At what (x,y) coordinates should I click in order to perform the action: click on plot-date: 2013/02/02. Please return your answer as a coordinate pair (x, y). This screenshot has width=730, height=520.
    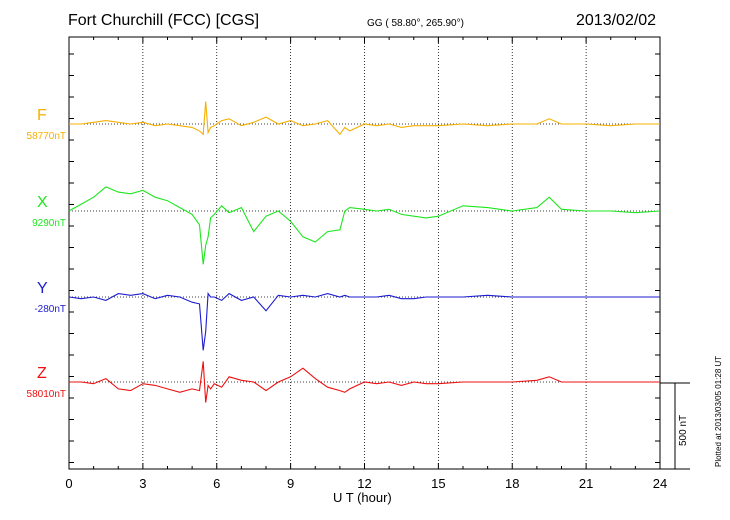
    Looking at the image, I should click on (616, 20).